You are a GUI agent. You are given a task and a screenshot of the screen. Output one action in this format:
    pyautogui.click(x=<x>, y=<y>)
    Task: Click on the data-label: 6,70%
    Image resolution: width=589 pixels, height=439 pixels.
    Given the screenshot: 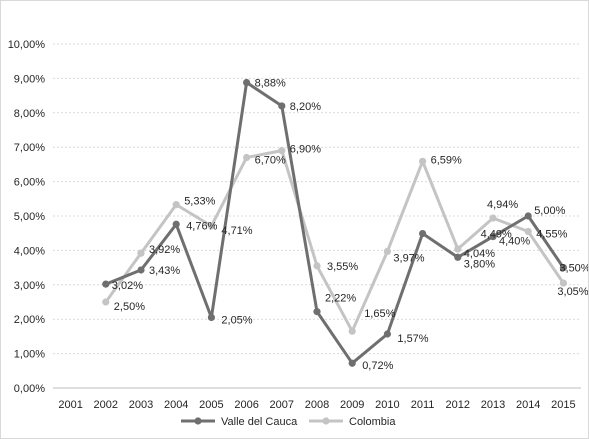 What is the action you would take?
    pyautogui.click(x=270, y=161)
    